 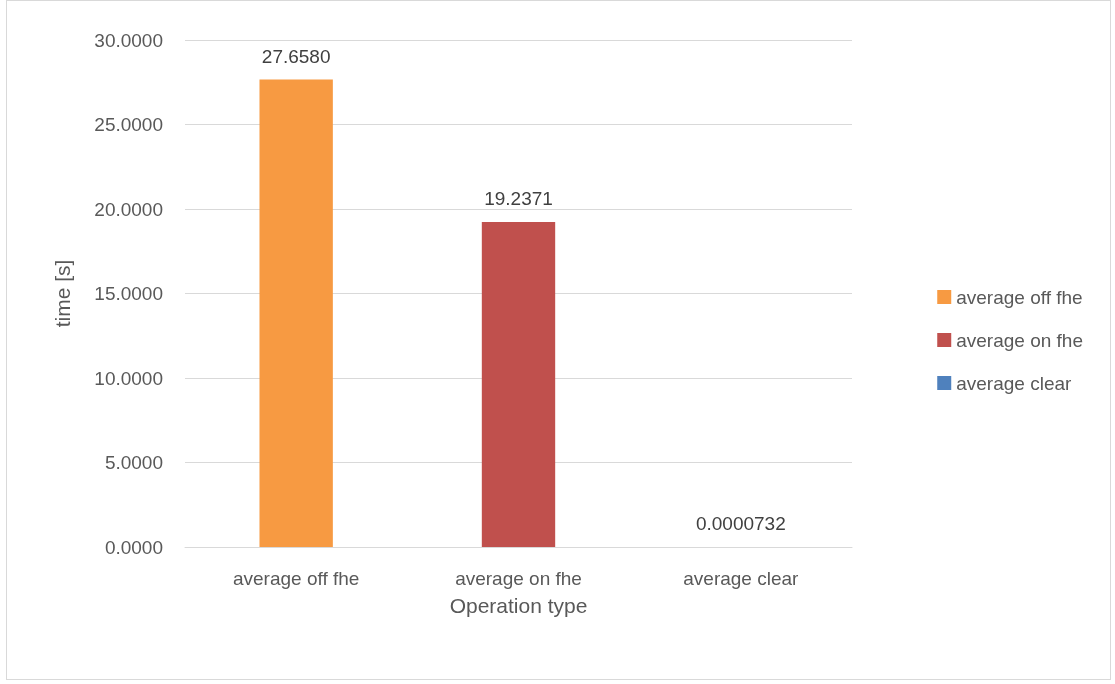 What do you see at coordinates (133, 462) in the screenshot?
I see `y-tick-label: 5.0000` at bounding box center [133, 462].